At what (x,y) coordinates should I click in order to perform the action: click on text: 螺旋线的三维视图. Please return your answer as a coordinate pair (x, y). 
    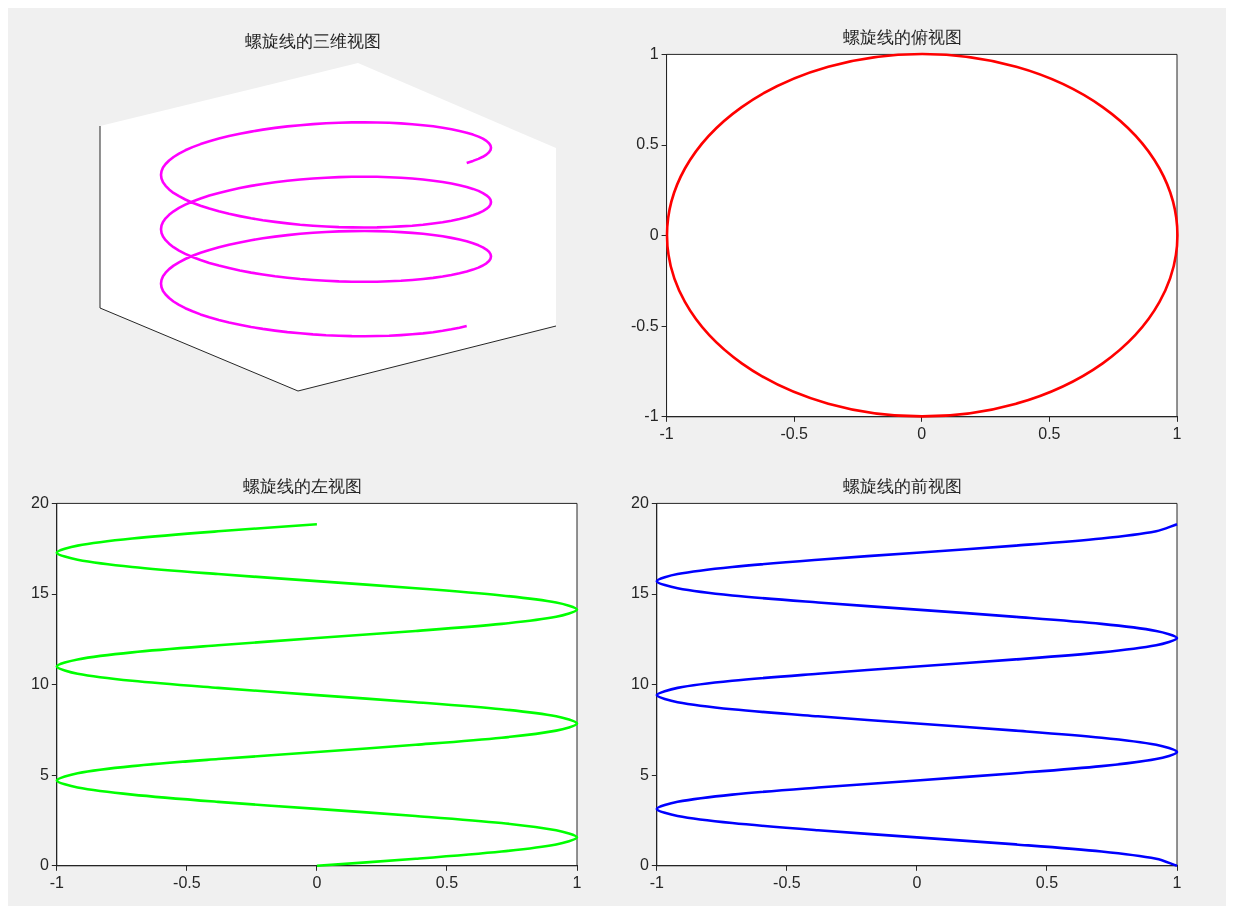
    Looking at the image, I should click on (312, 41).